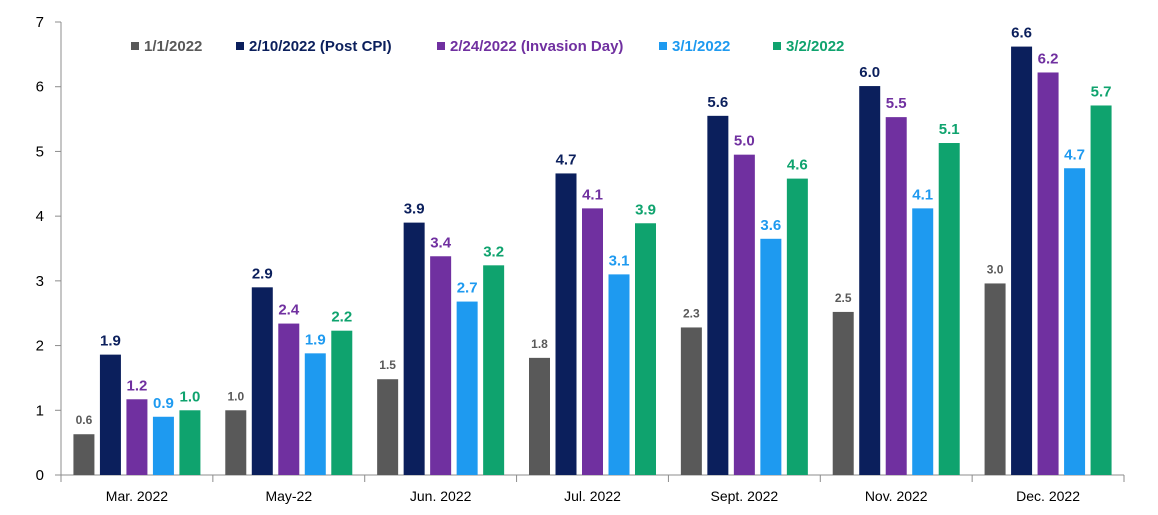 The height and width of the screenshot is (515, 1158). Describe the element at coordinates (387, 365) in the screenshot. I see `data-label: 1.5` at that location.